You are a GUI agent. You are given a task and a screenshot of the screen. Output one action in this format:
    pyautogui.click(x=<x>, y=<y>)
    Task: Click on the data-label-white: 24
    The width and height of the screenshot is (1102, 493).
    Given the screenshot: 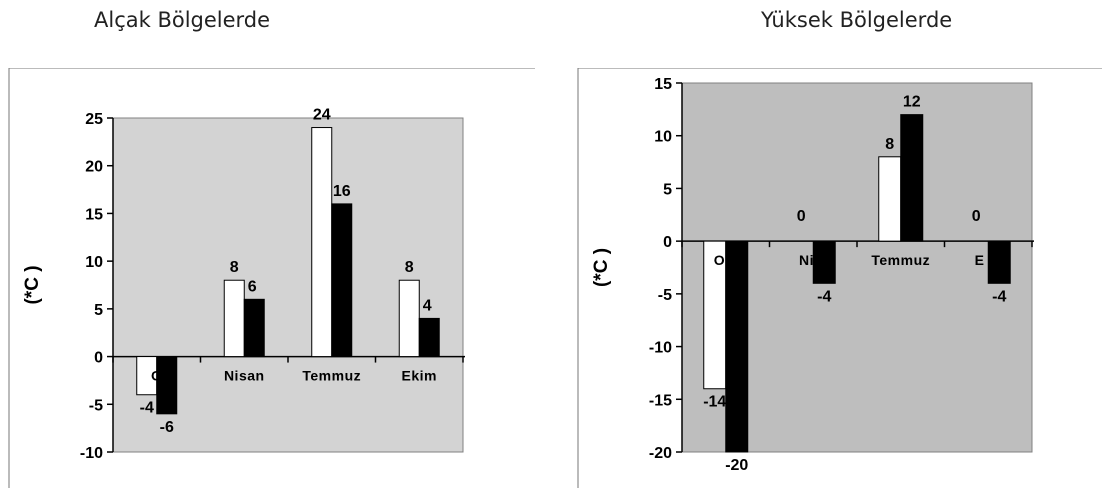 What is the action you would take?
    pyautogui.click(x=322, y=115)
    